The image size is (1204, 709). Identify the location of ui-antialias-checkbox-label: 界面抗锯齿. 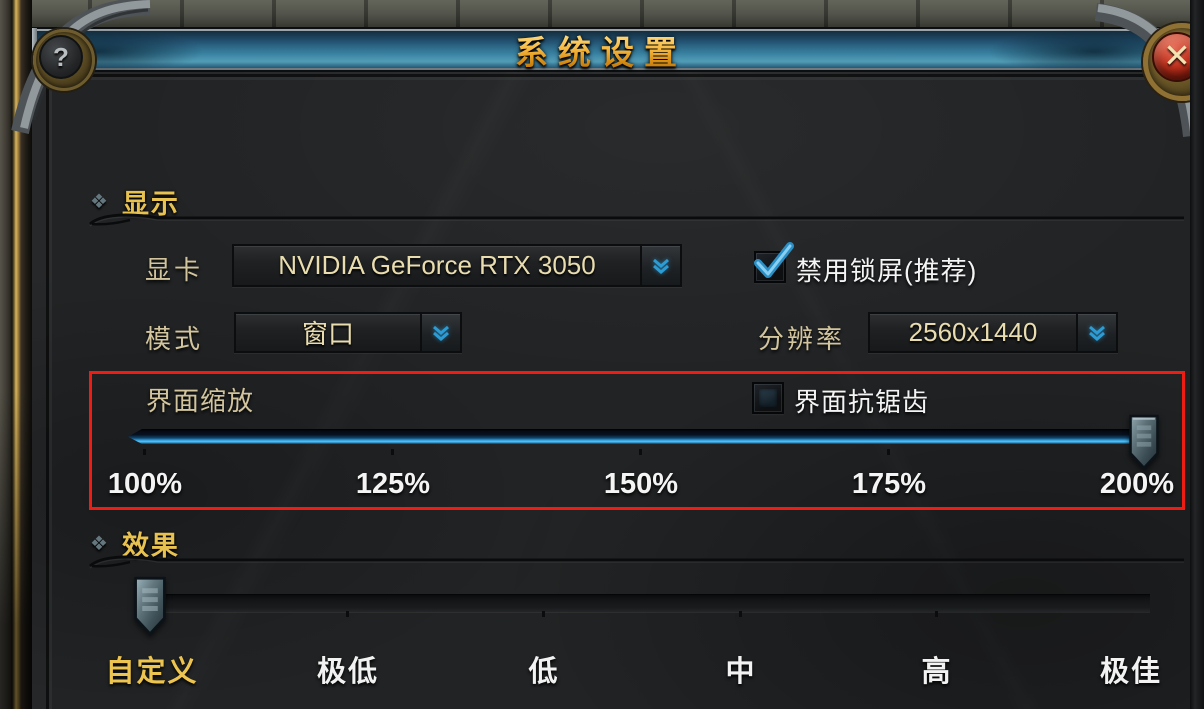
(862, 402).